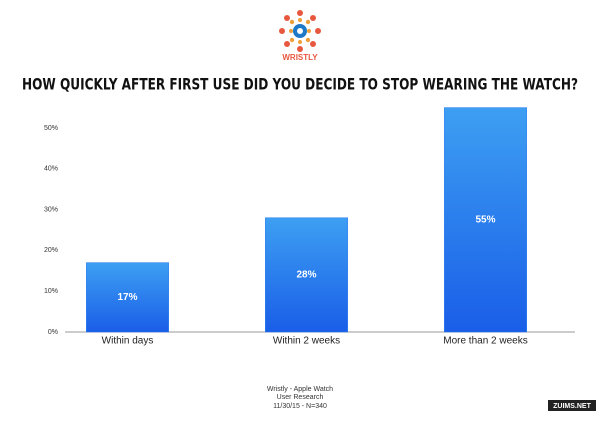 The image size is (600, 422). I want to click on footer-line: Wristly - Apple Watch, so click(300, 389).